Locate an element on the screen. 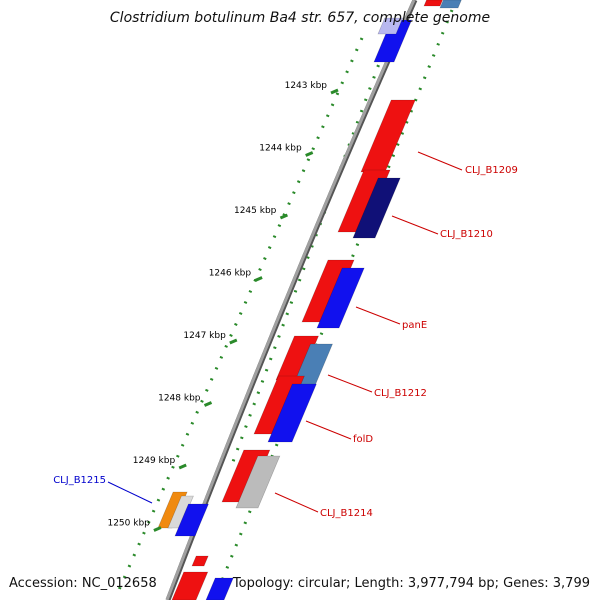  gene-label: folD is located at coordinates (363, 439).